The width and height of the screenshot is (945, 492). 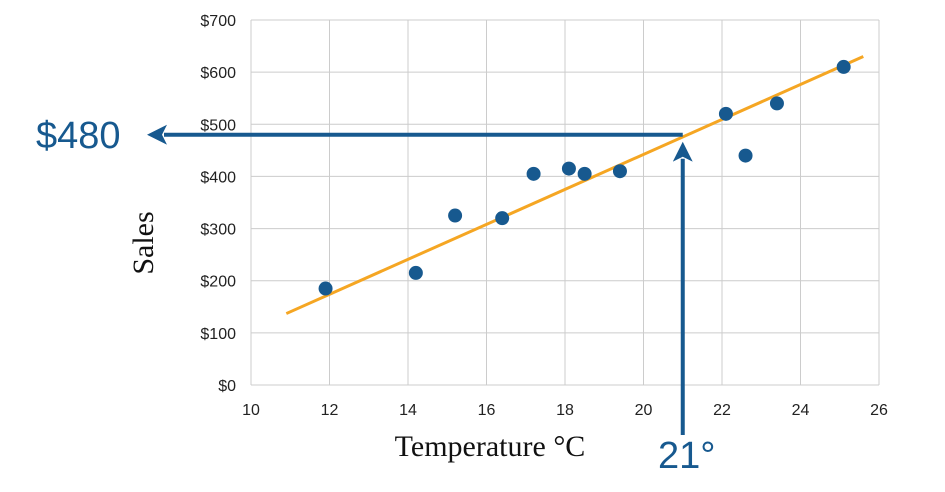 What do you see at coordinates (644, 410) in the screenshot?
I see `x-tick-label: 20` at bounding box center [644, 410].